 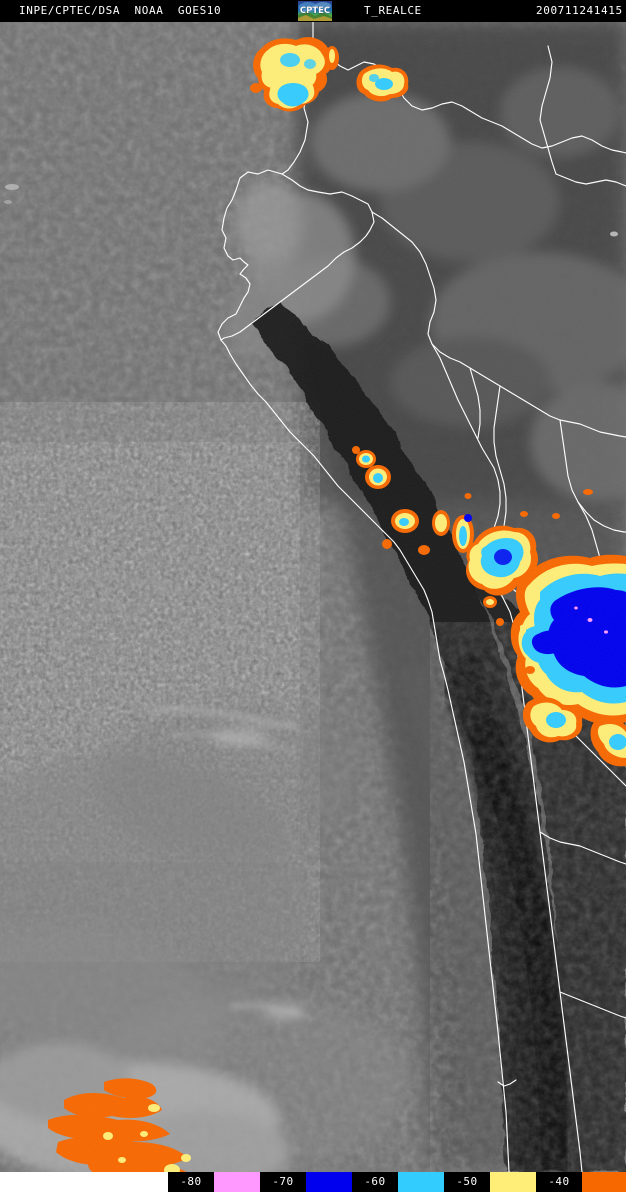 I want to click on cptec-logo-icon: CPTEC, so click(x=315, y=11).